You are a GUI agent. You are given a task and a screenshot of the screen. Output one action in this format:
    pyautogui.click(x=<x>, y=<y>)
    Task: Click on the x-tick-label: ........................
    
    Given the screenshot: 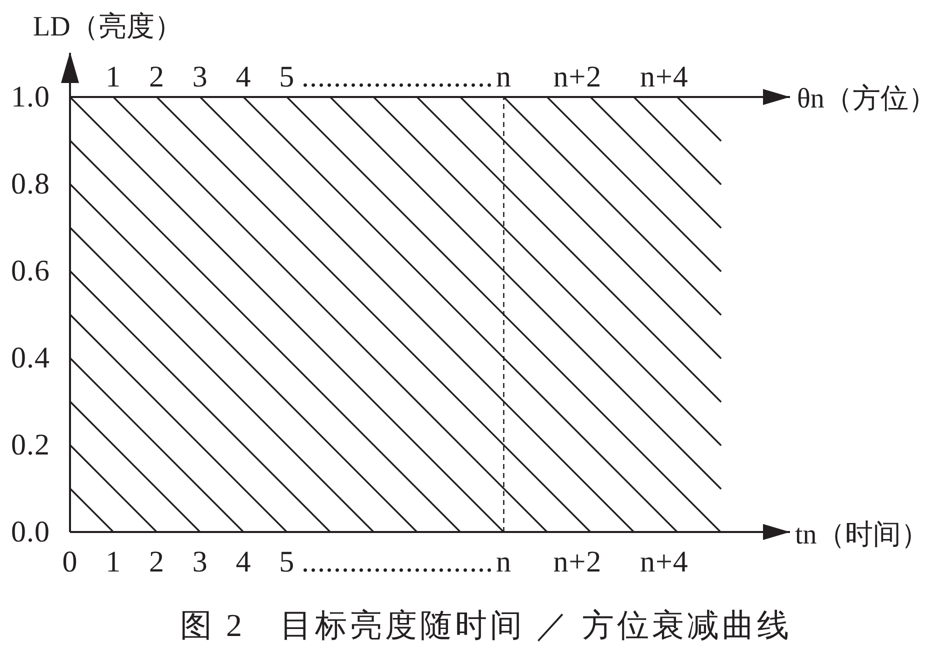 What is the action you would take?
    pyautogui.click(x=397, y=562)
    